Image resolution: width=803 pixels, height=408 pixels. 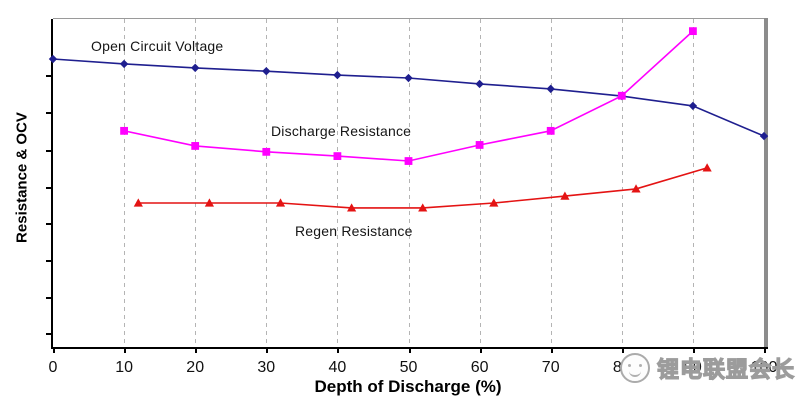 I want to click on x-tick-label: 20, so click(x=195, y=367).